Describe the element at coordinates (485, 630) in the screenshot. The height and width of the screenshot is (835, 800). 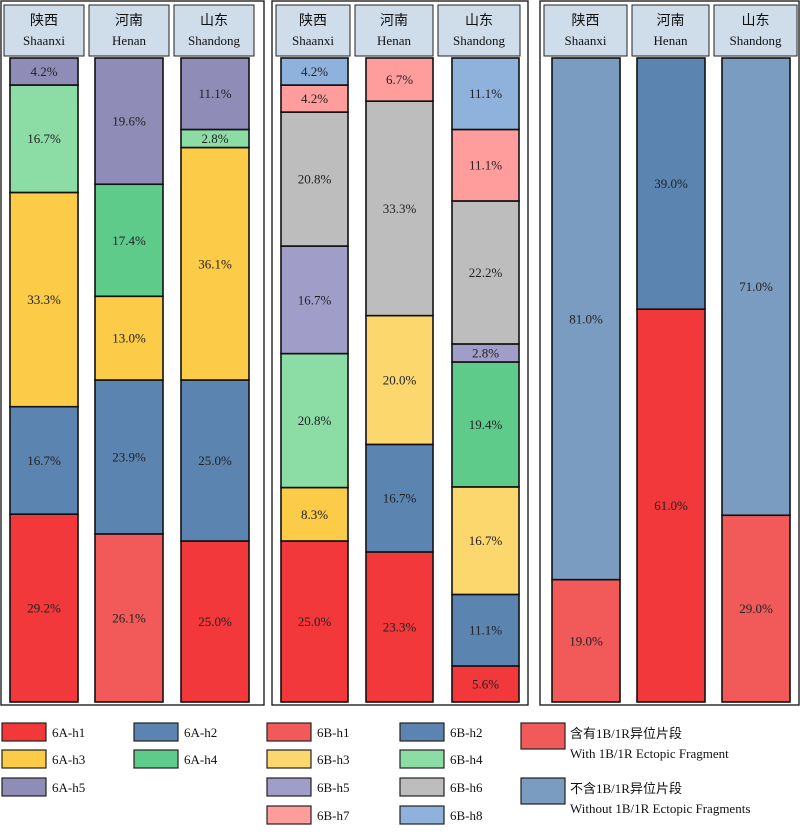
I see `bar-segment-6b-h2-shandong` at that location.